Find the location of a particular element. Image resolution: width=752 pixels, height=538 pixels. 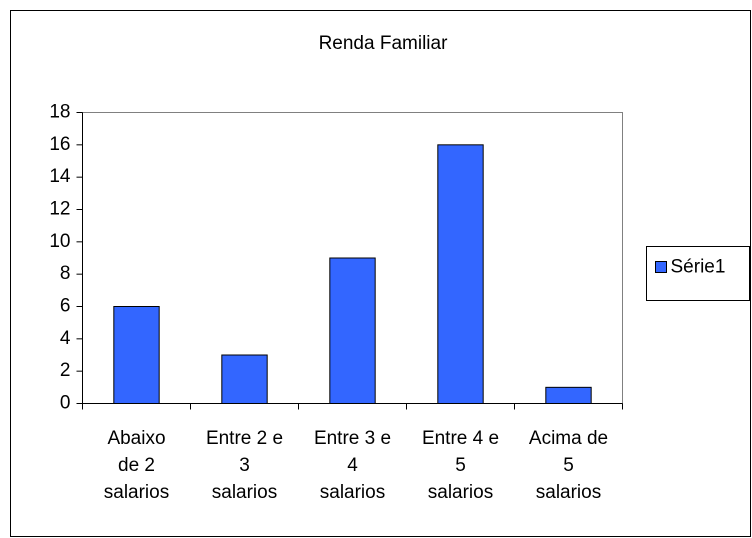

legend-label: Série1 is located at coordinates (698, 267).